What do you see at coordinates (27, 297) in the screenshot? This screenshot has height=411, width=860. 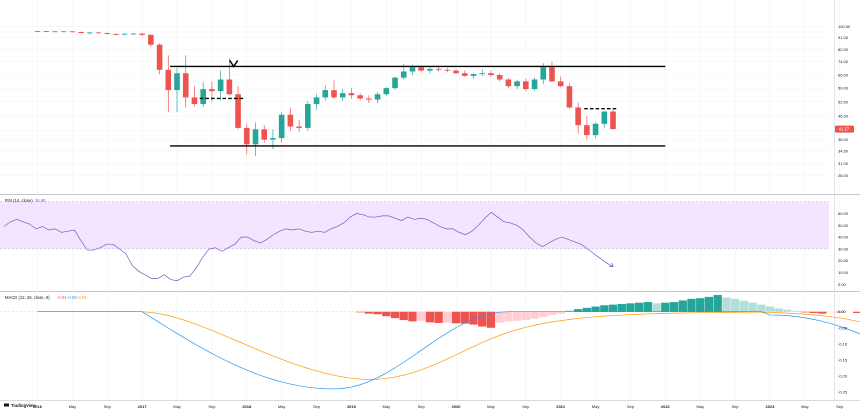 I see `macd-legend-title: MACD (12, 26, close, 9)` at bounding box center [27, 297].